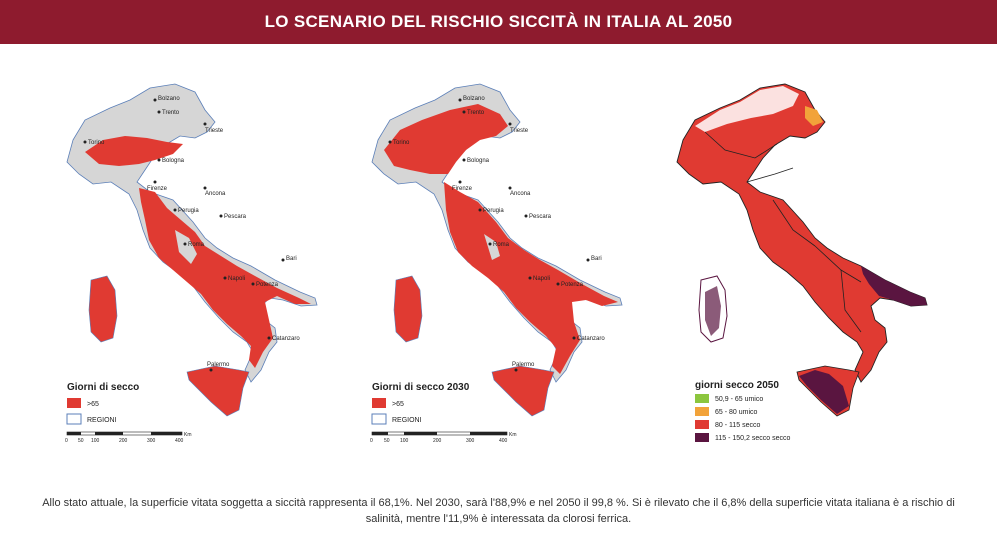 The image size is (997, 548). Describe the element at coordinates (421, 387) in the screenshot. I see `legend-title: Giorni di secco 2030` at that location.